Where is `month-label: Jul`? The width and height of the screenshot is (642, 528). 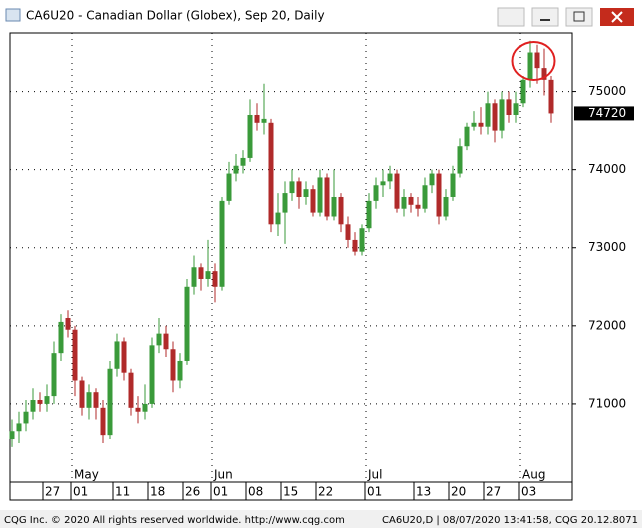 month-label: Jul is located at coordinates (374, 475).